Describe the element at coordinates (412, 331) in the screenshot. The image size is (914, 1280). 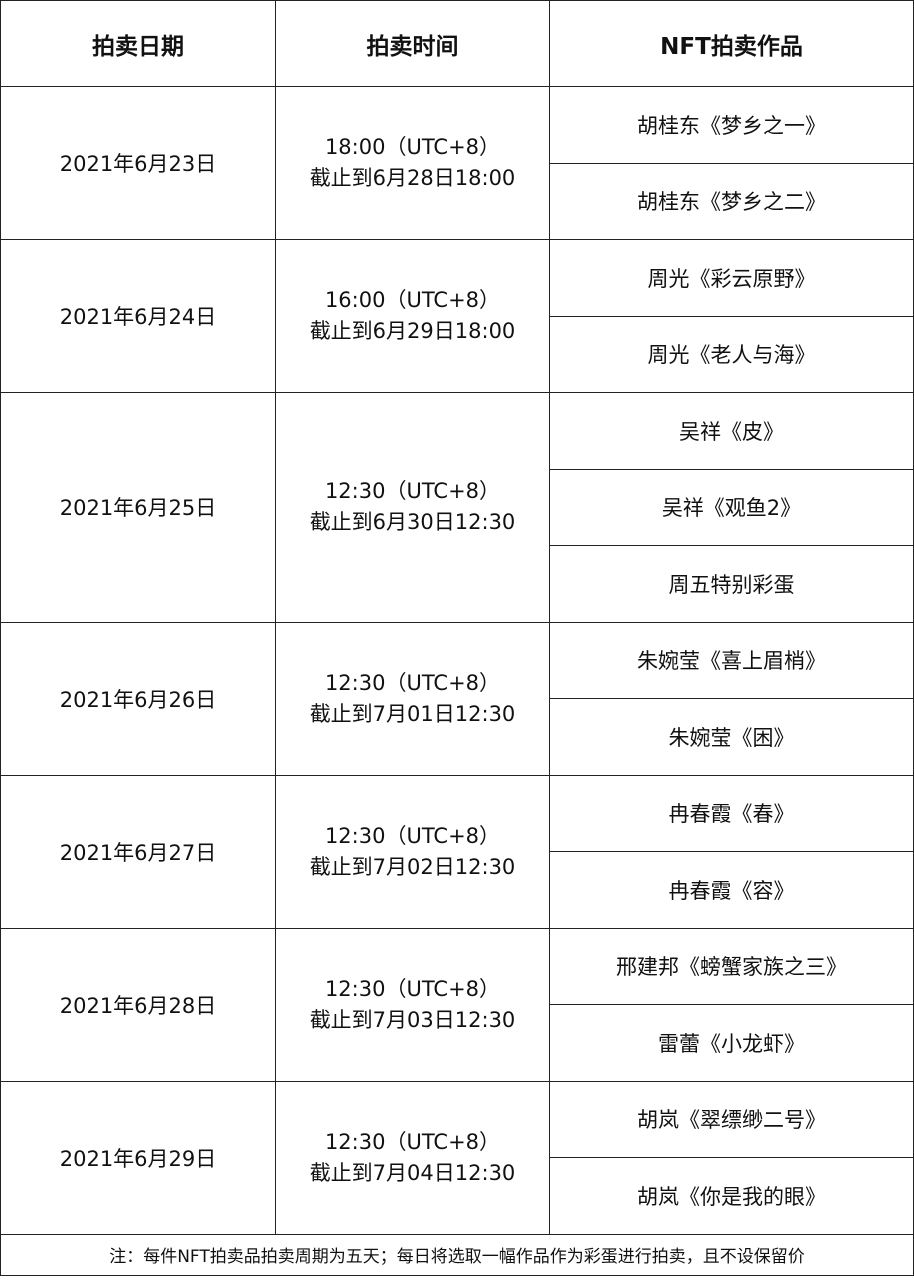
I see `auction-deadline: 截止到6月29日18:00` at that location.